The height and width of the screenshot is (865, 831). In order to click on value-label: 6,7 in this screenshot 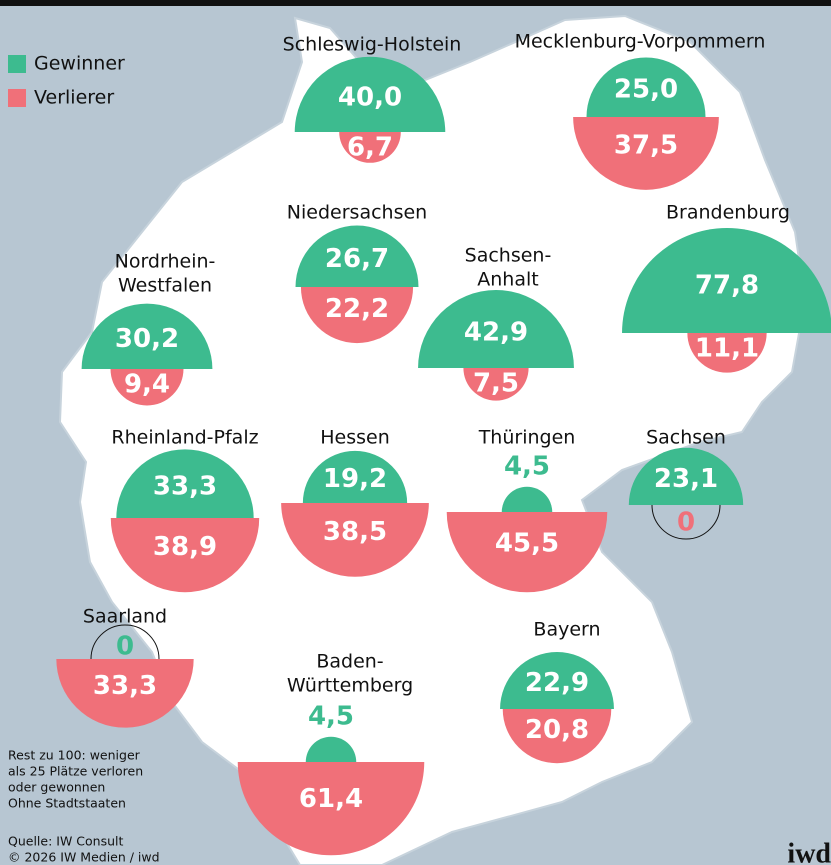, I will do `click(370, 148)`.